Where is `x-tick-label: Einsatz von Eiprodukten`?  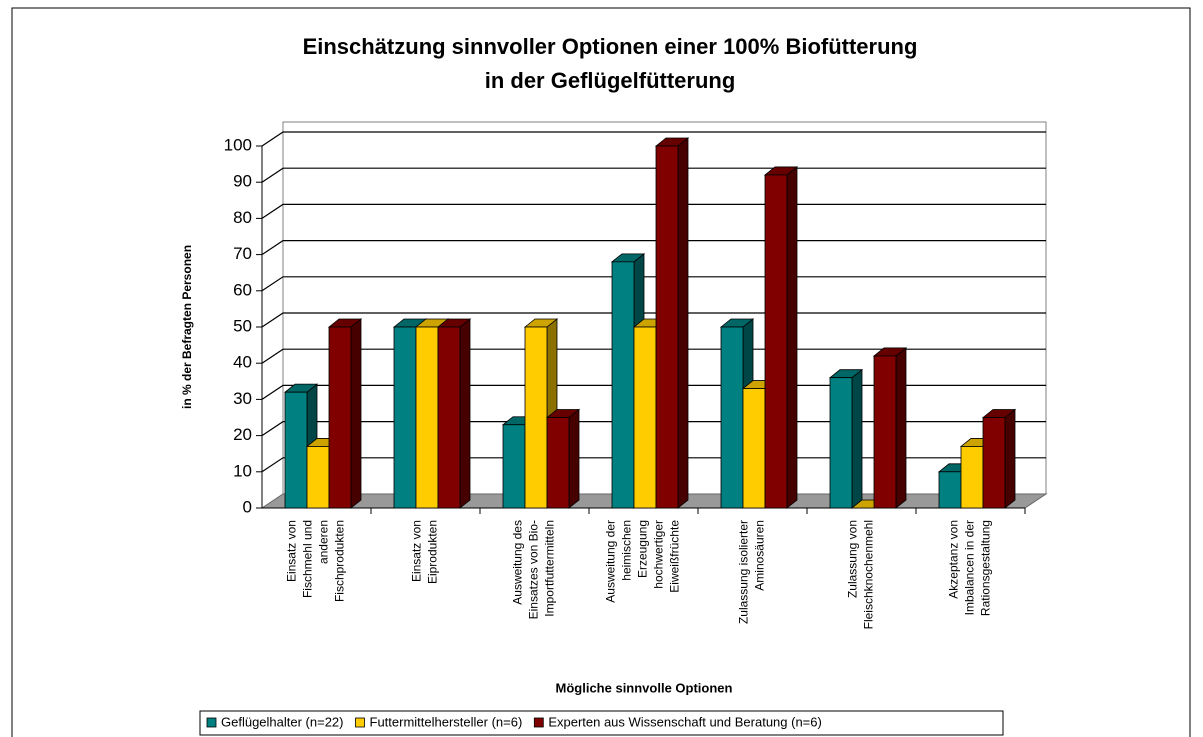
x-tick-label: Einsatz von Eiprodukten is located at coordinates (425, 552).